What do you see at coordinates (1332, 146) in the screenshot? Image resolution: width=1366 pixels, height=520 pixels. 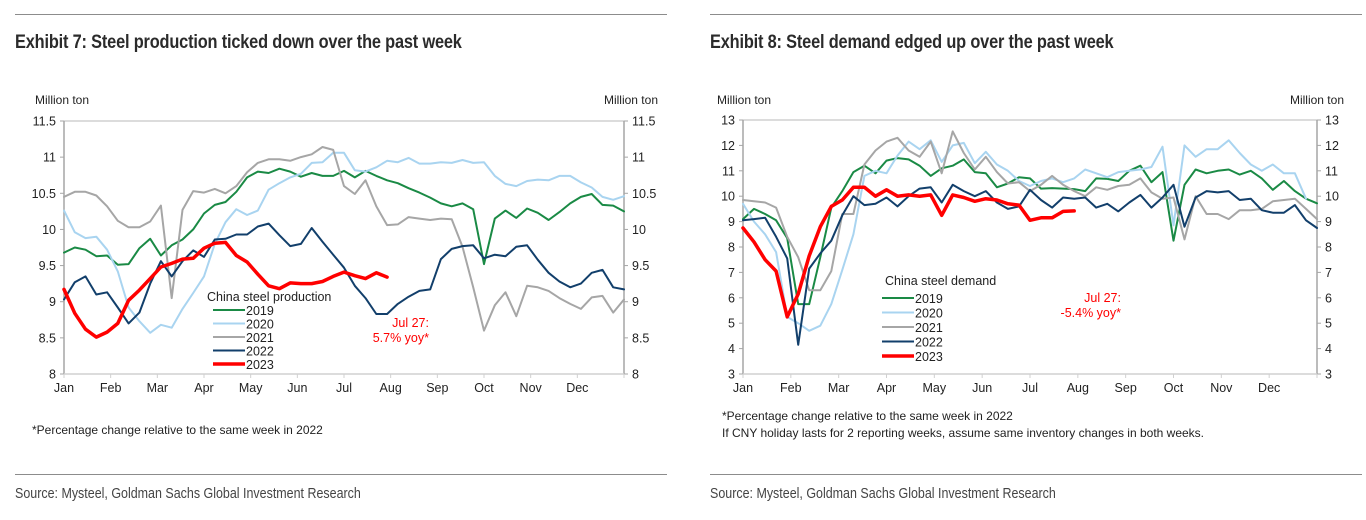 I see `y-tick-label-right: 12` at bounding box center [1332, 146].